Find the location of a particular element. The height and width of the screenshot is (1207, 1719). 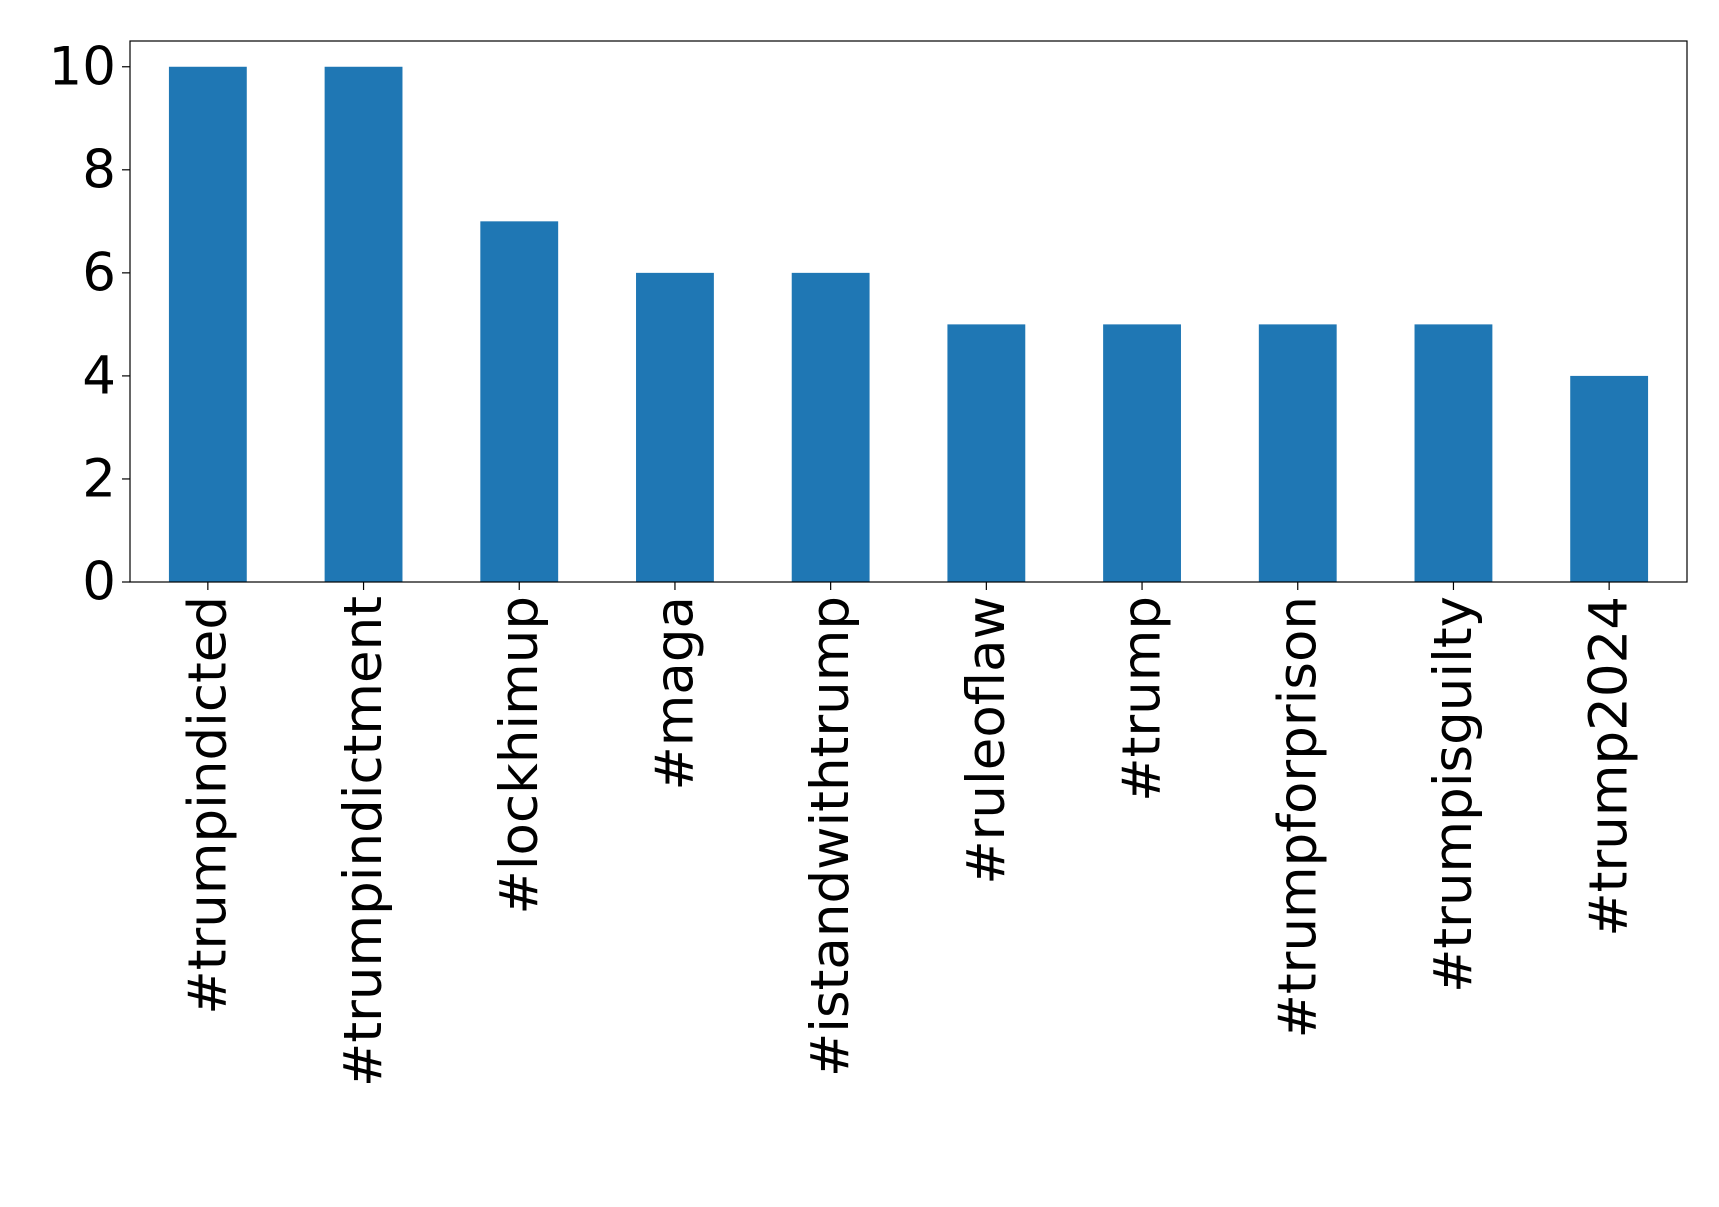

x-tick-label: #trumpindicted is located at coordinates (207, 805).